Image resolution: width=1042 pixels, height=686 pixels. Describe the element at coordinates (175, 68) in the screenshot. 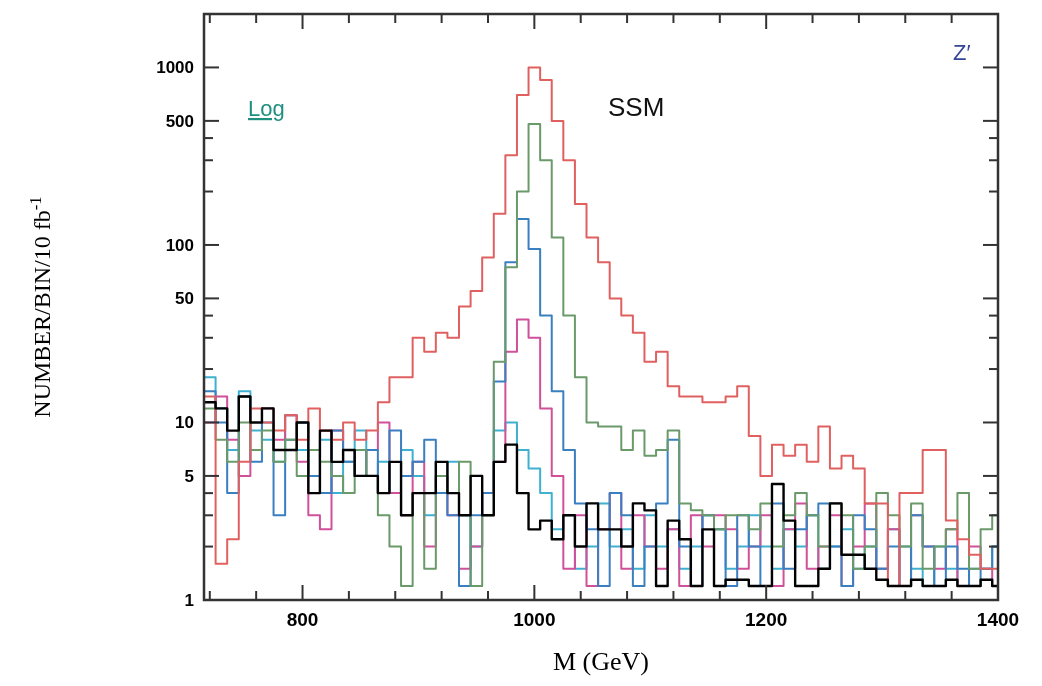

I see `y-tick-label: 1000` at that location.